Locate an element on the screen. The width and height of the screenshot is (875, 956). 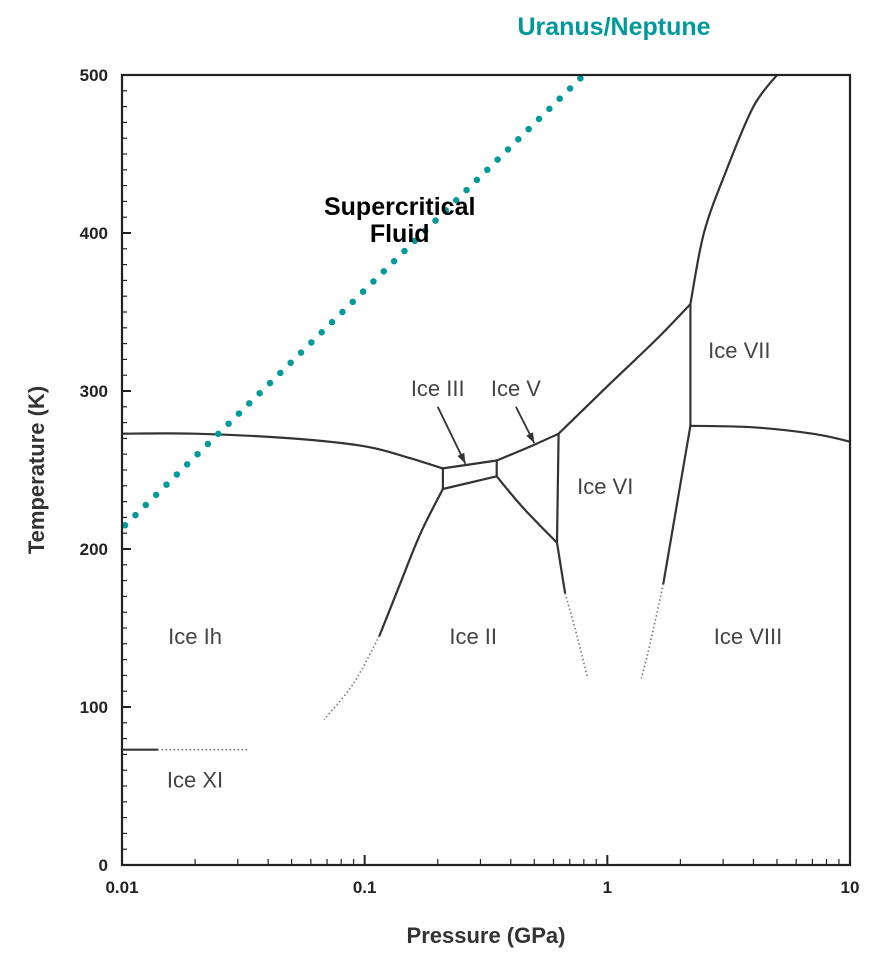
phase-boundary-ii-vi-metastable is located at coordinates (576, 635).